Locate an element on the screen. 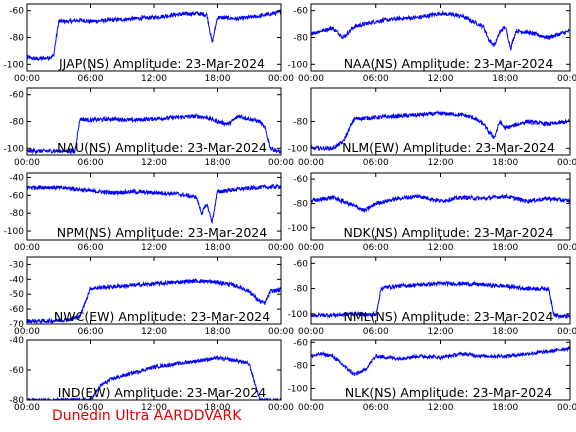 The image size is (576, 432). panel-title: NAU(NS) Amplitude: 23-Mar-2024 is located at coordinates (162, 147).